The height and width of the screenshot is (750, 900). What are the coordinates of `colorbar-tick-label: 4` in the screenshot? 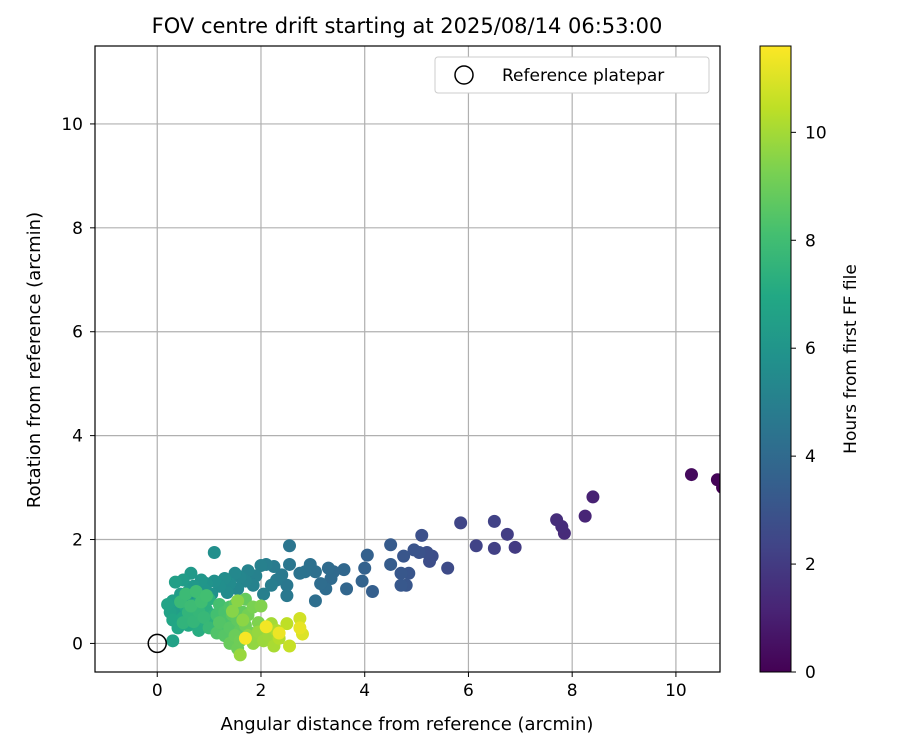 It's located at (810, 457).